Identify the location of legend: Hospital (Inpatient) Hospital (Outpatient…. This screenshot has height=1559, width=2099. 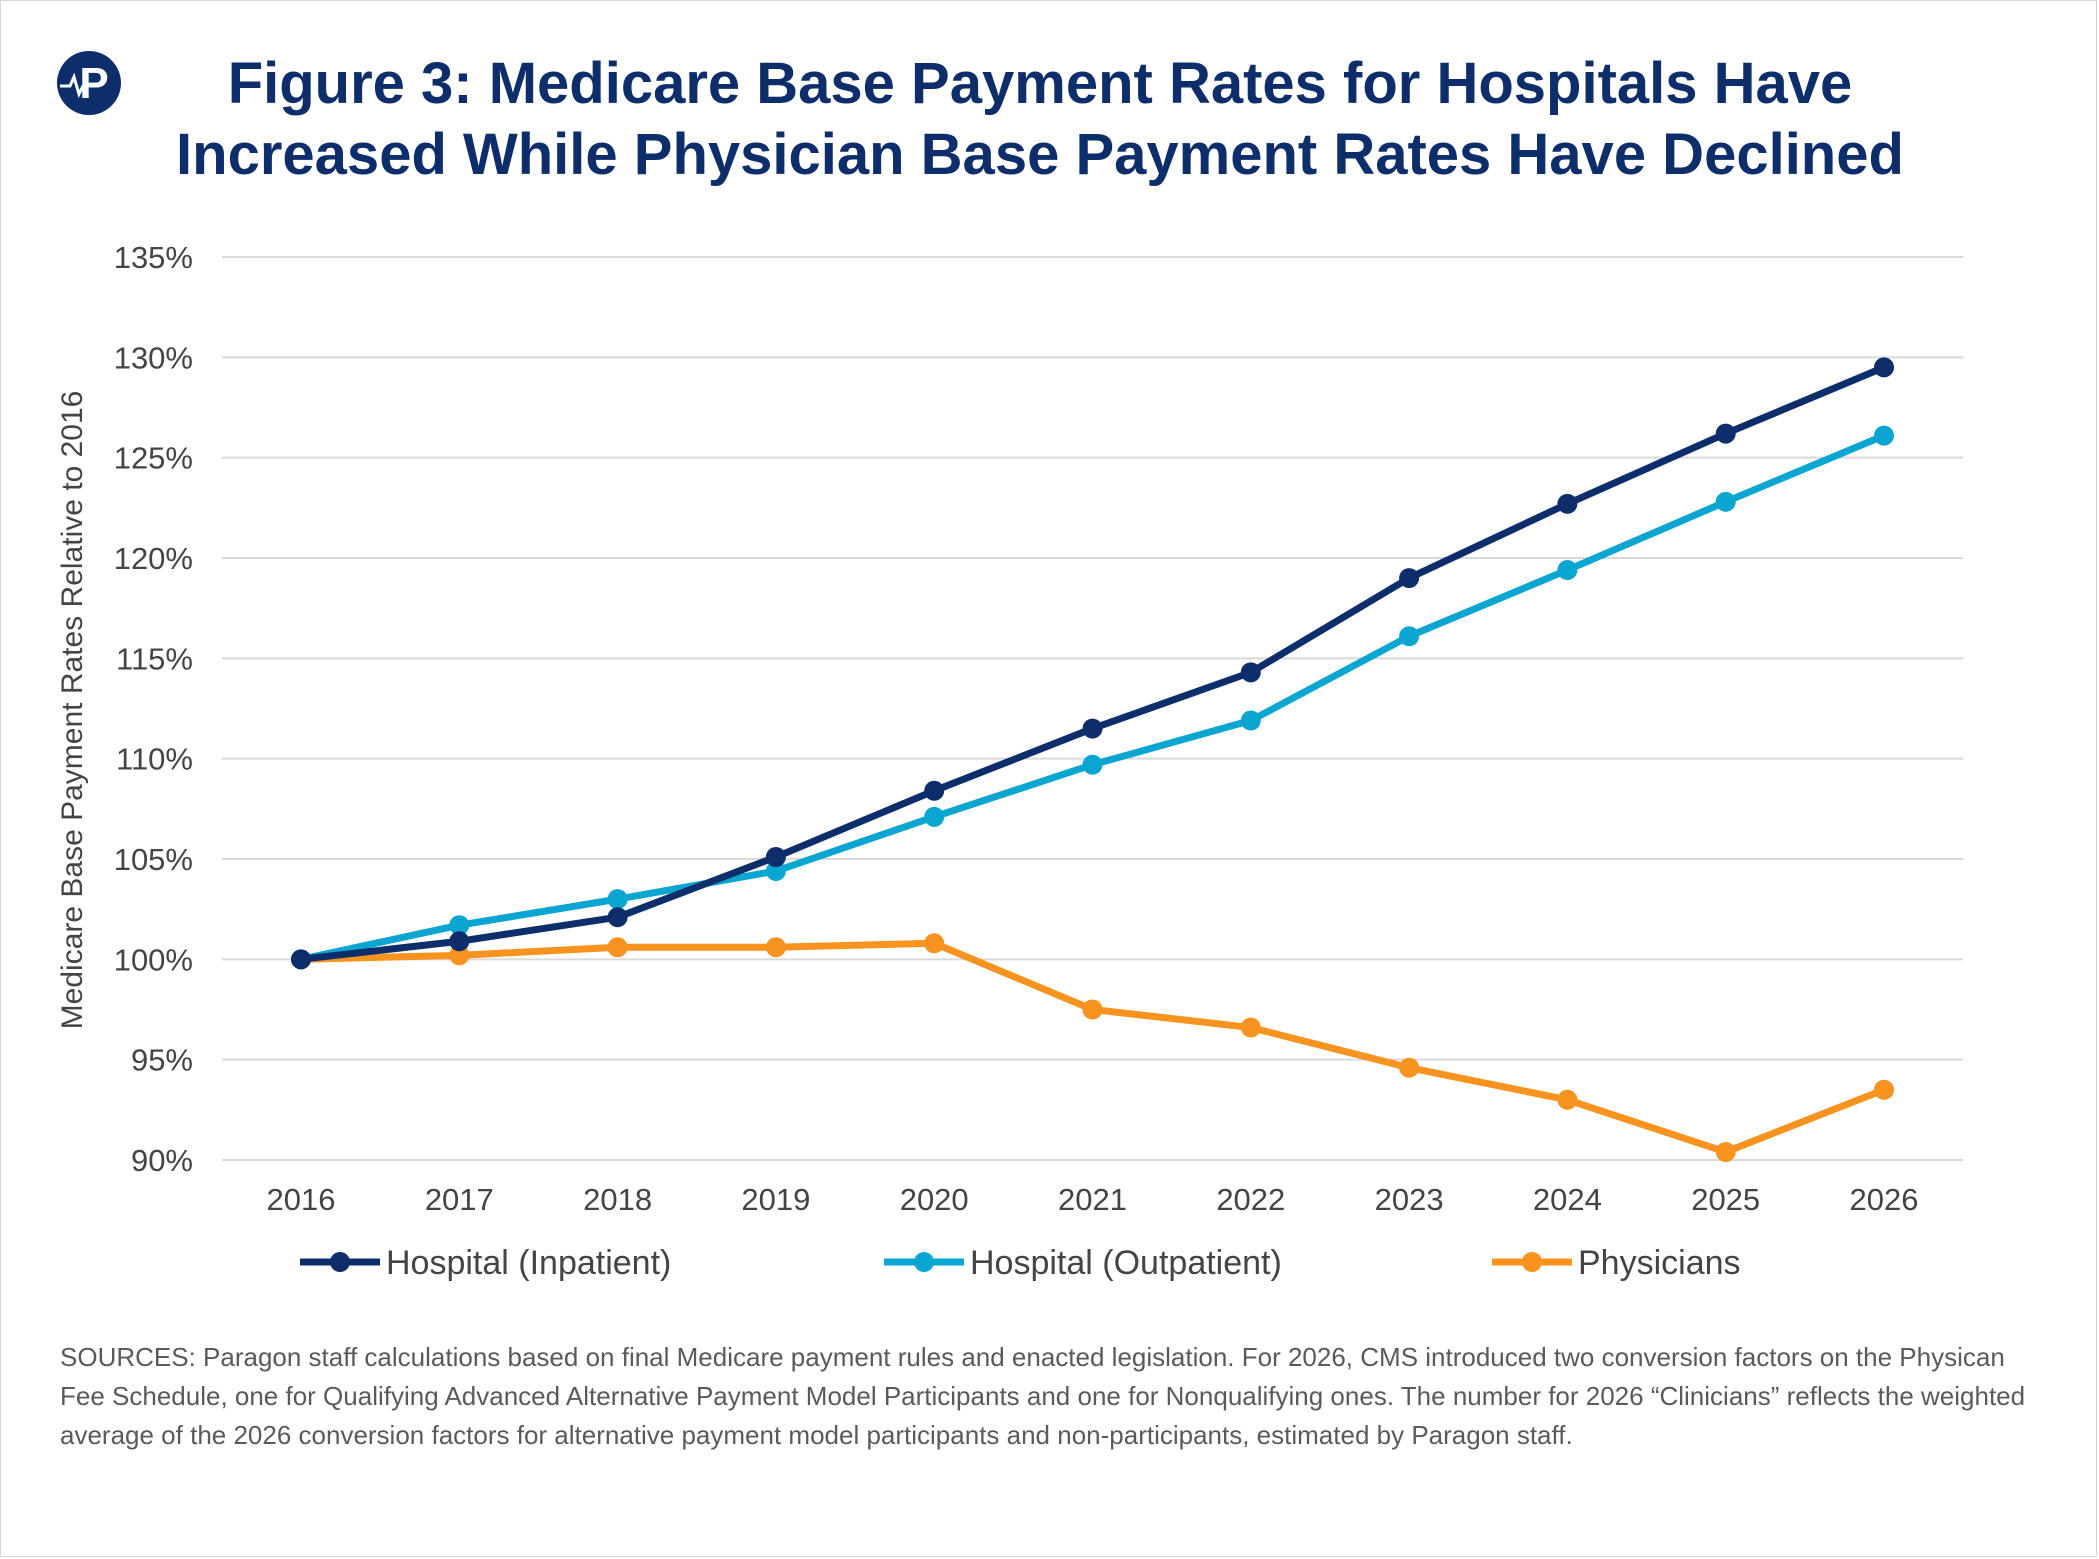
(1020, 1263).